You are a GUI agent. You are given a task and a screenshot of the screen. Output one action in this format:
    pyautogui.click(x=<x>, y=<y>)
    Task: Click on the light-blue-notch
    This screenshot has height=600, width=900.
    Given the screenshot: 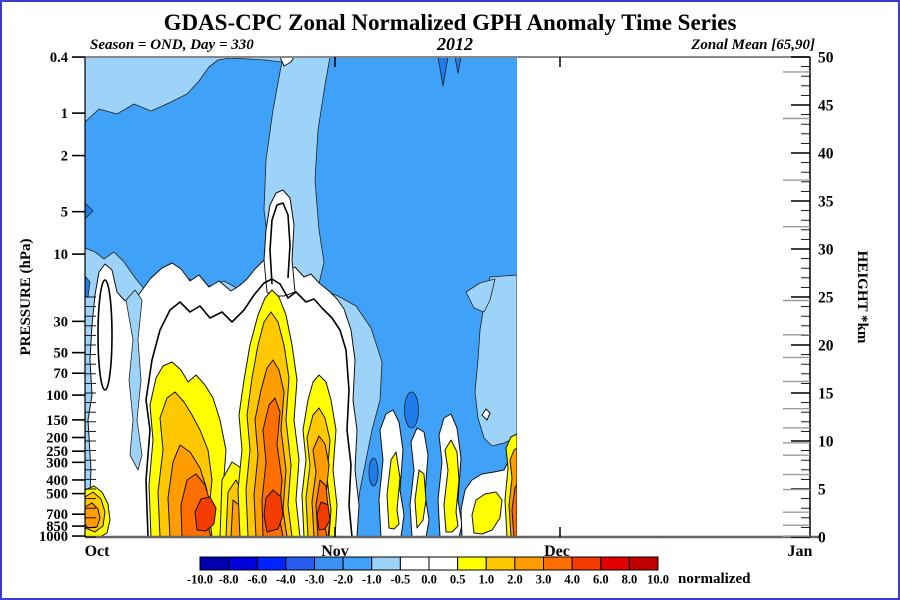 What is the action you would take?
    pyautogui.click(x=134, y=380)
    